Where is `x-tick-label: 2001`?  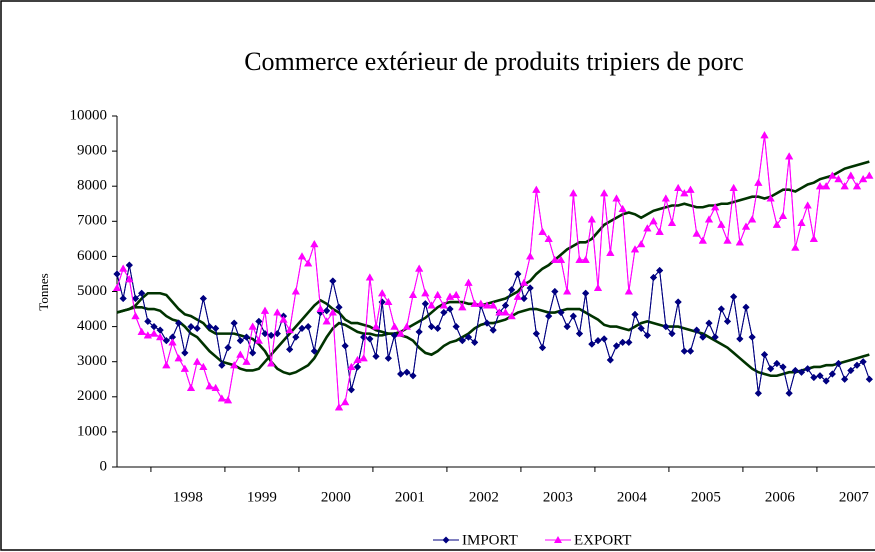
x-tick-label: 2001 is located at coordinates (410, 497).